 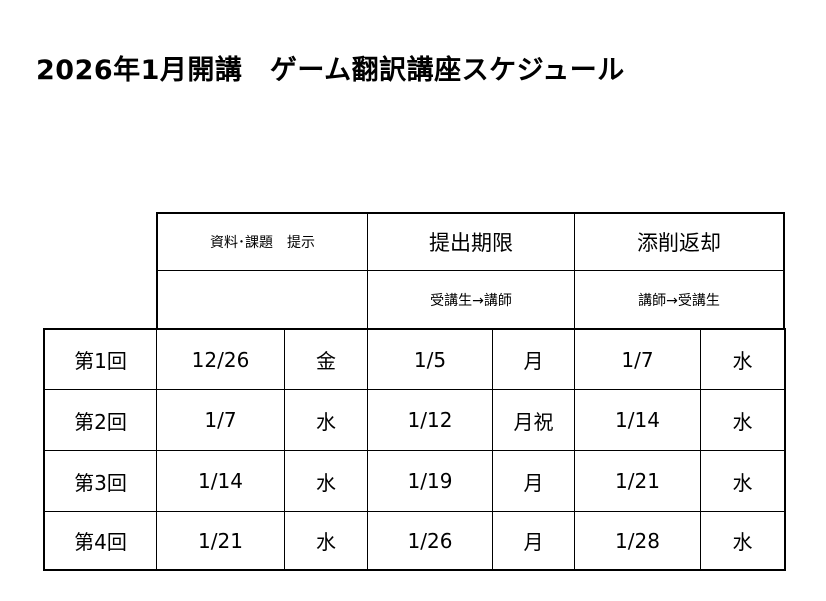 I want to click on return-date: 1/21, so click(x=637, y=481).